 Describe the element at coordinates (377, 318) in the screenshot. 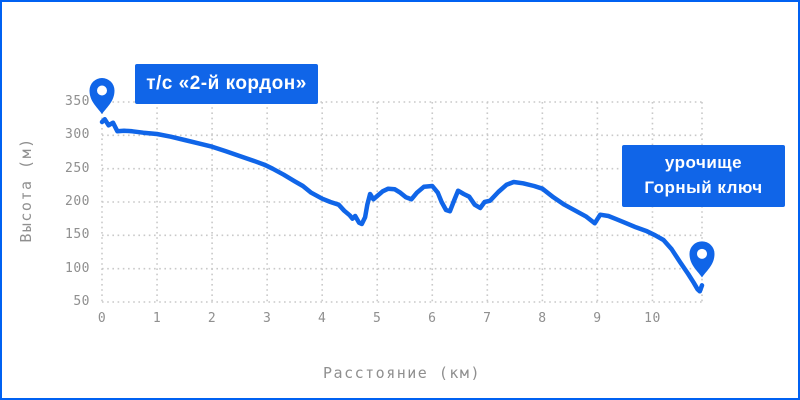

I see `x-tick-label-5: 5` at that location.